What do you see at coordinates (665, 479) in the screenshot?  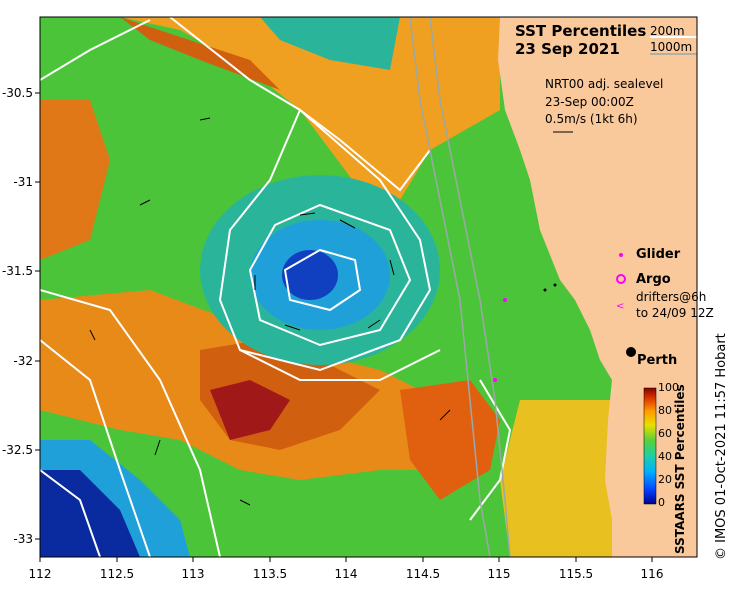 I see `colorbar-tick: 20` at bounding box center [665, 479].